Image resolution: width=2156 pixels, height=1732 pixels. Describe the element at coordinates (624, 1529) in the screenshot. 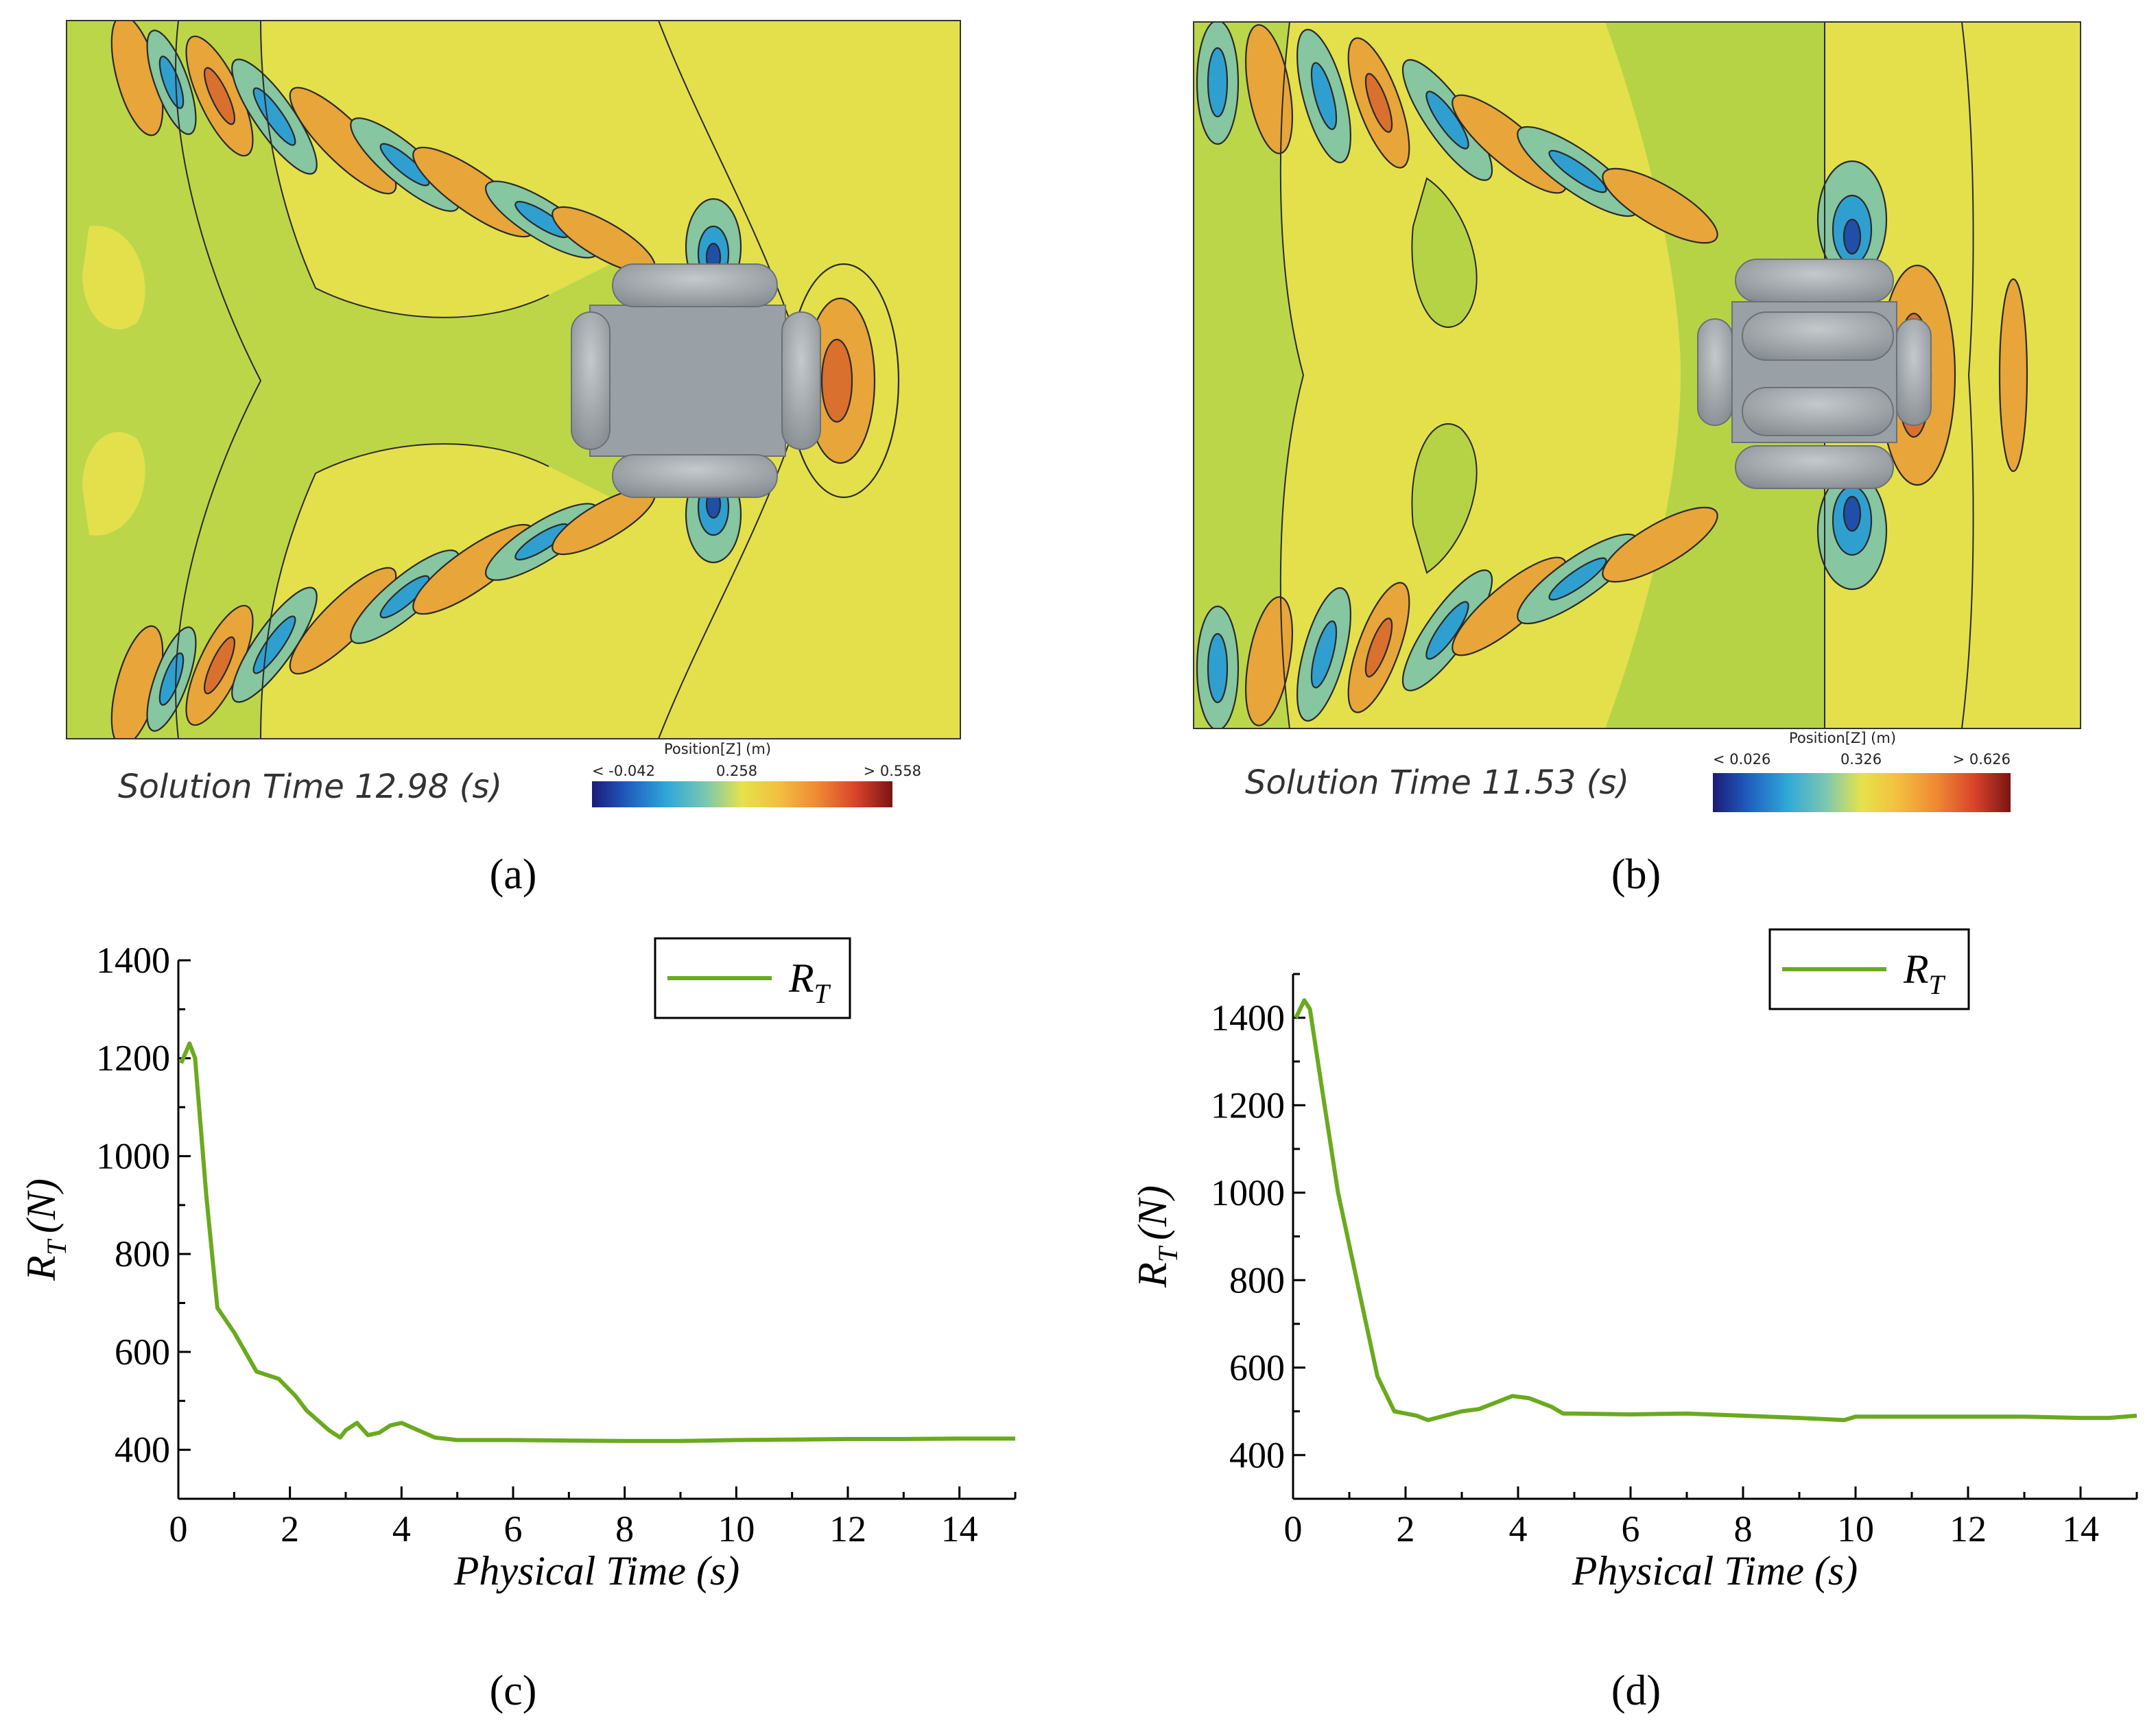

I see `chart-c-xtick-label: 8` at that location.